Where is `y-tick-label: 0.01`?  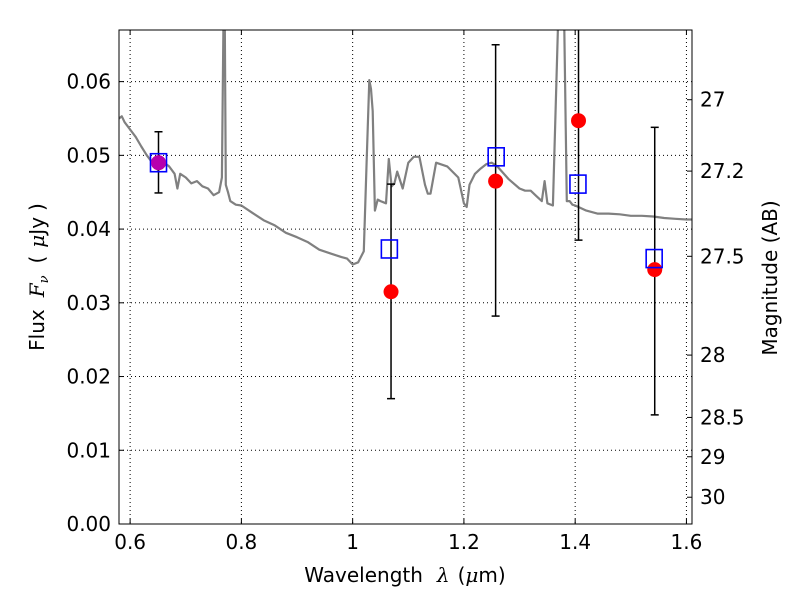 y-tick-label: 0.01 is located at coordinates (88, 450).